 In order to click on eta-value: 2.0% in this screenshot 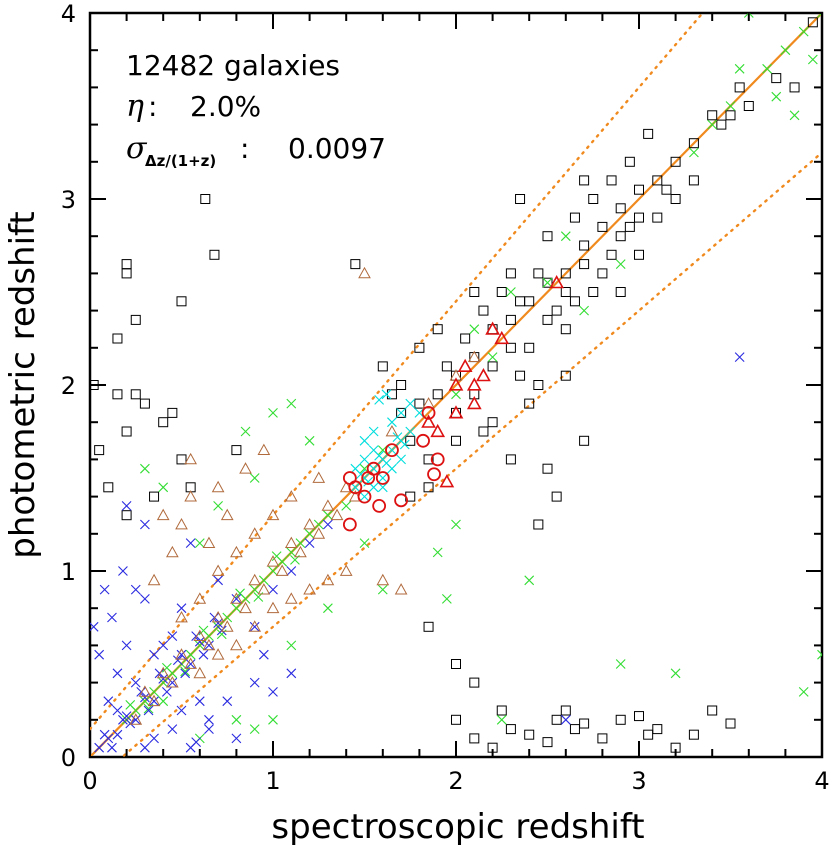, I will do `click(225, 106)`.